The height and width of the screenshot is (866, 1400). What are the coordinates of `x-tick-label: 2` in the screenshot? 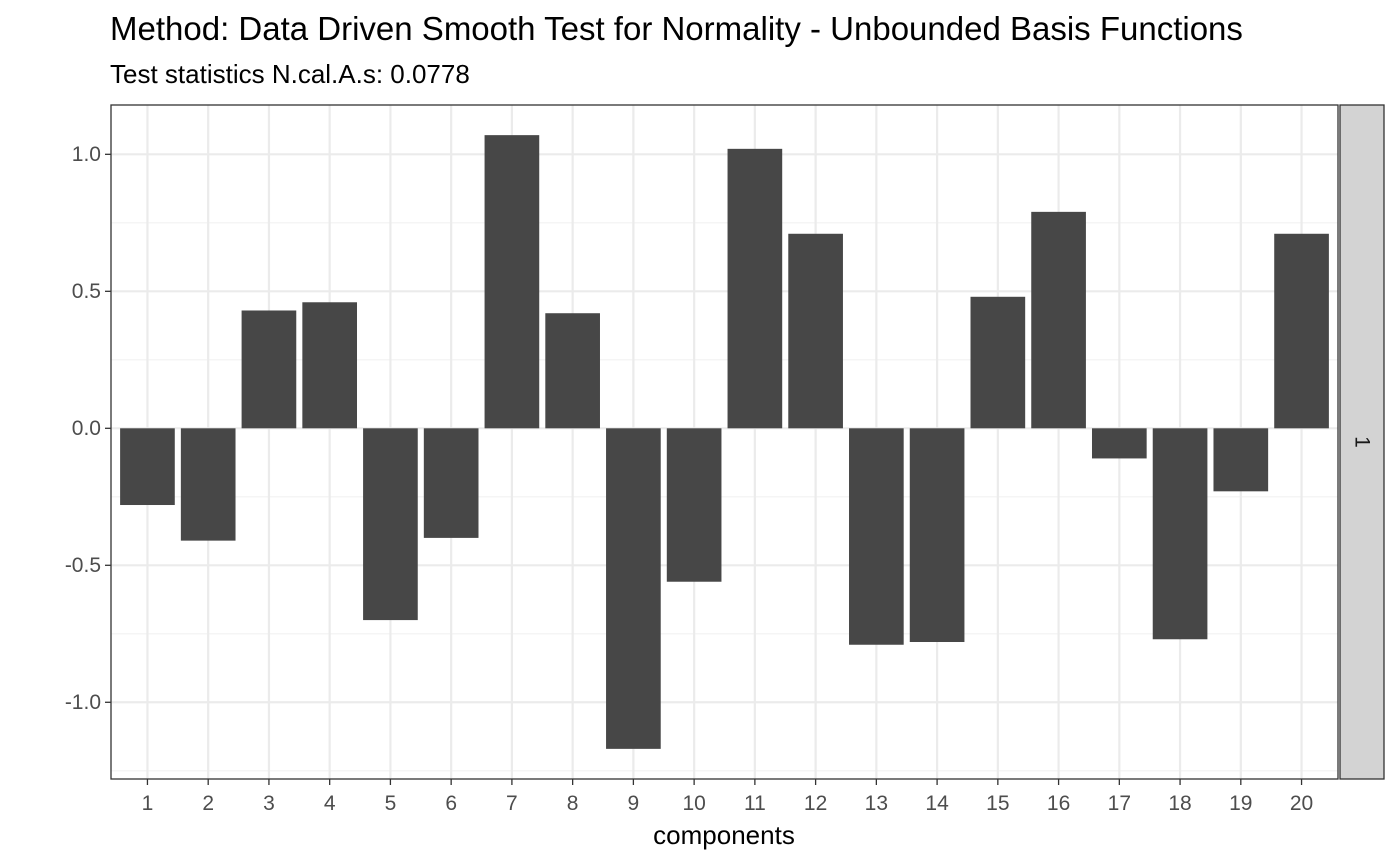 It's located at (208, 803).